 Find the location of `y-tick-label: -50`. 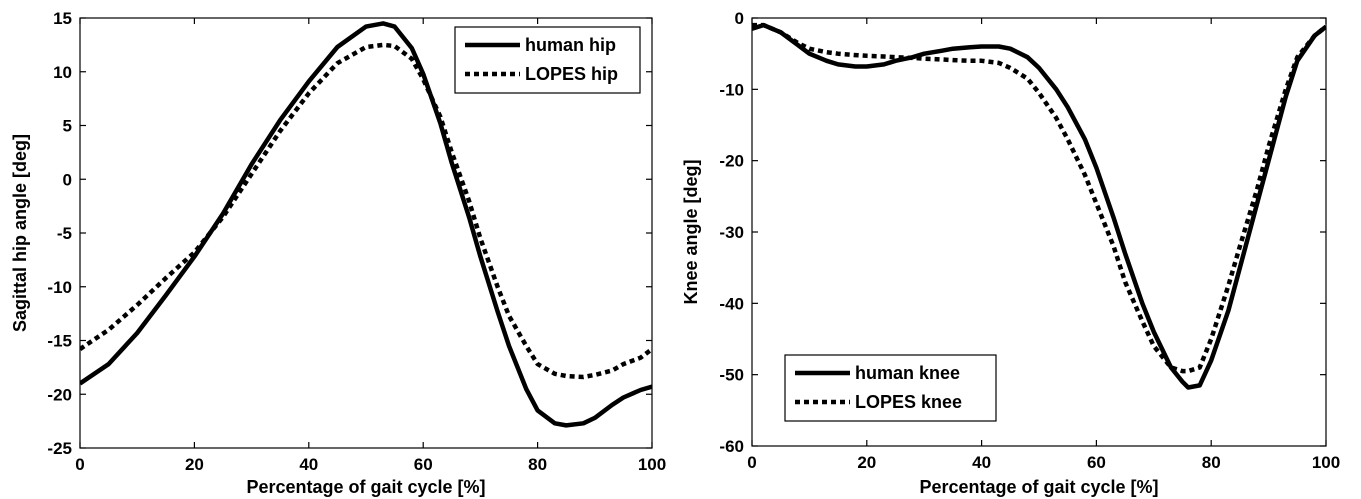

y-tick-label: -50 is located at coordinates (731, 375).